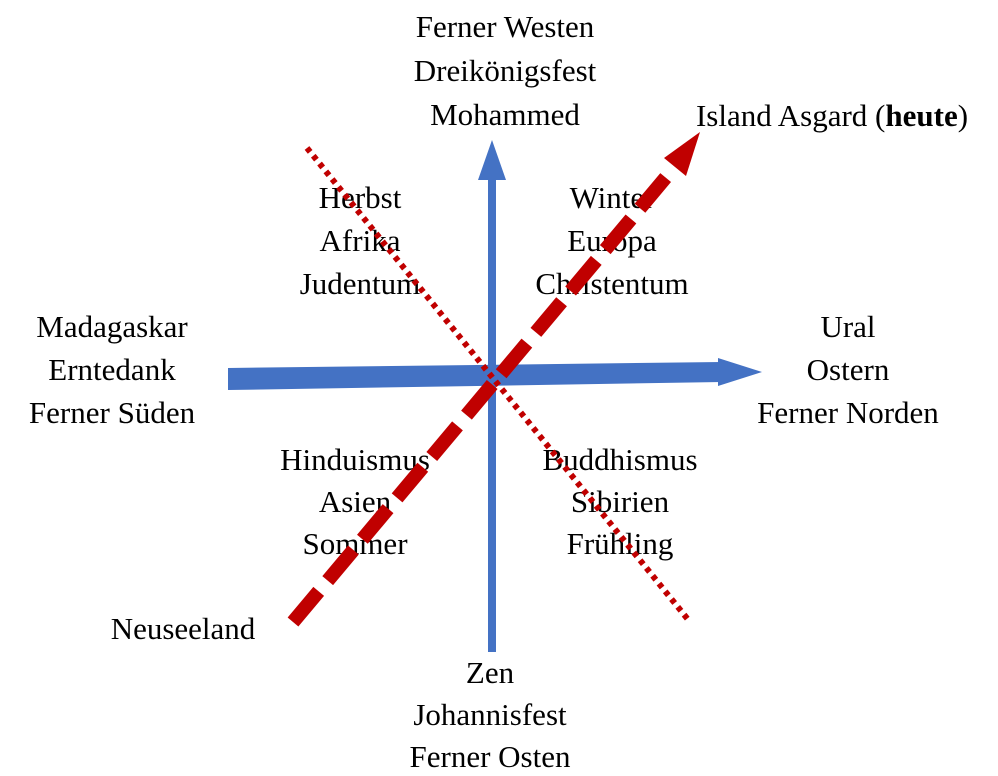 The image size is (998, 776). Describe the element at coordinates (112, 412) in the screenshot. I see `label-left: Ferner Süden` at that location.